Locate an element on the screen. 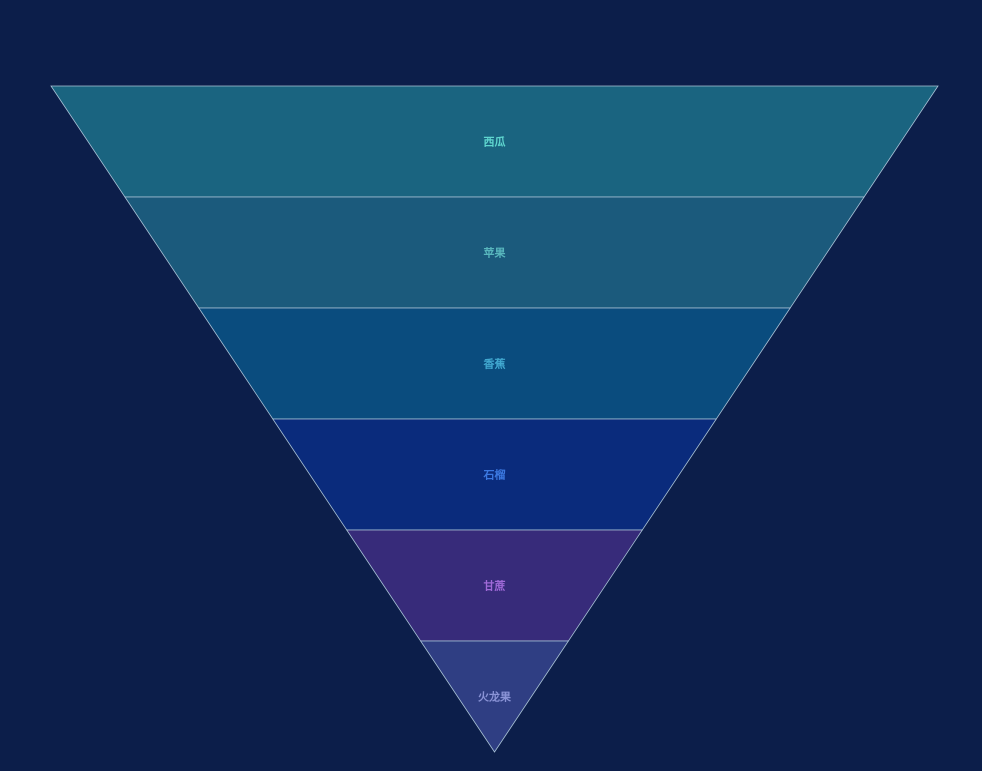  funnel-segment-label: 甘蔗 is located at coordinates (495, 586).